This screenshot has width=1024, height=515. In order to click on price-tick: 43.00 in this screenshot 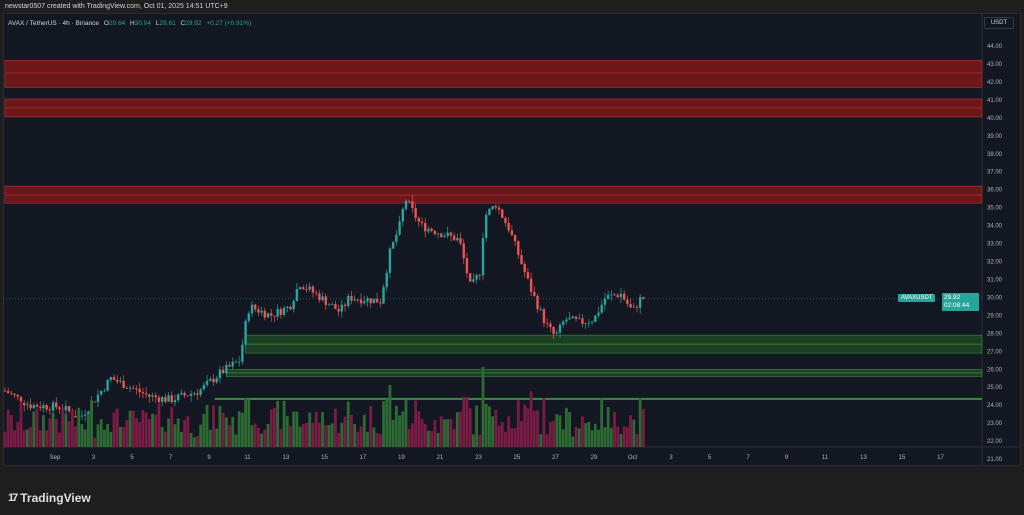, I will do `click(995, 65)`.